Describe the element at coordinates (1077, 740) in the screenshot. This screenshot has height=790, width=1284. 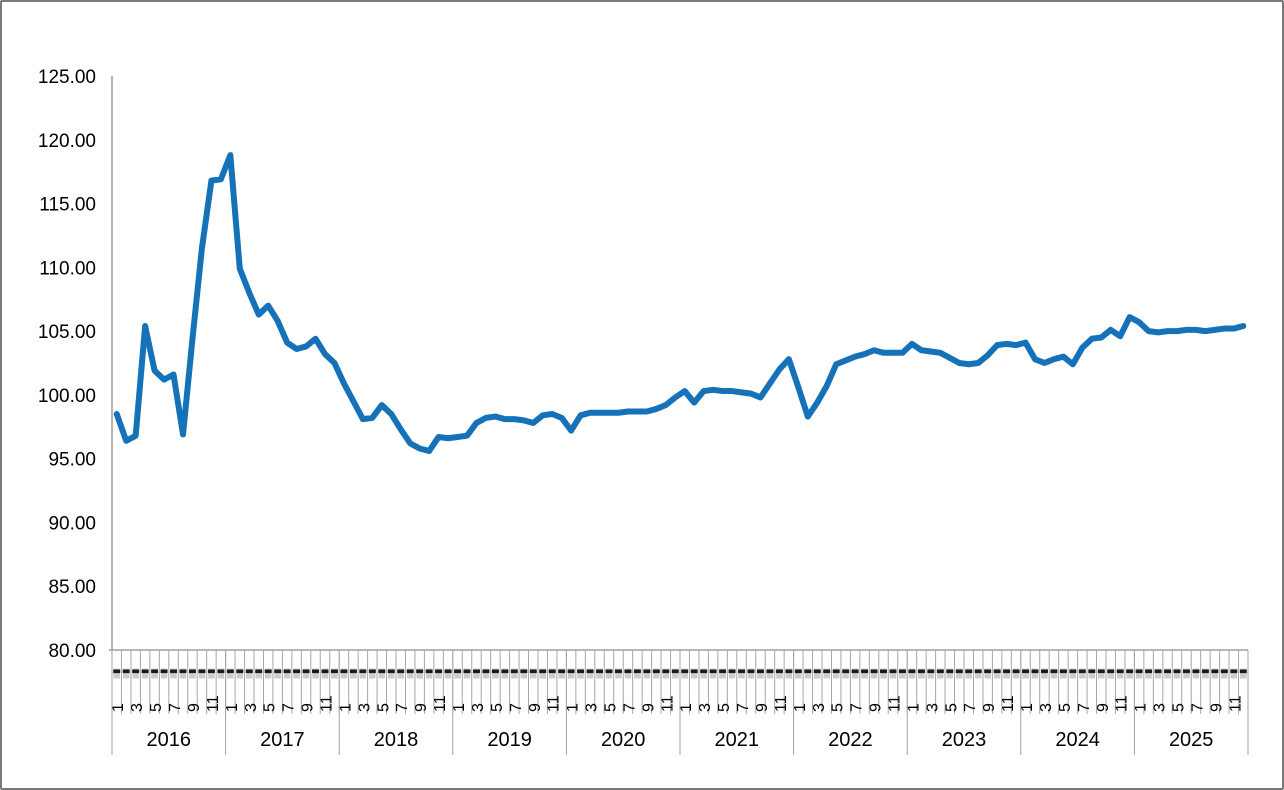
I see `year-label: 2024` at that location.